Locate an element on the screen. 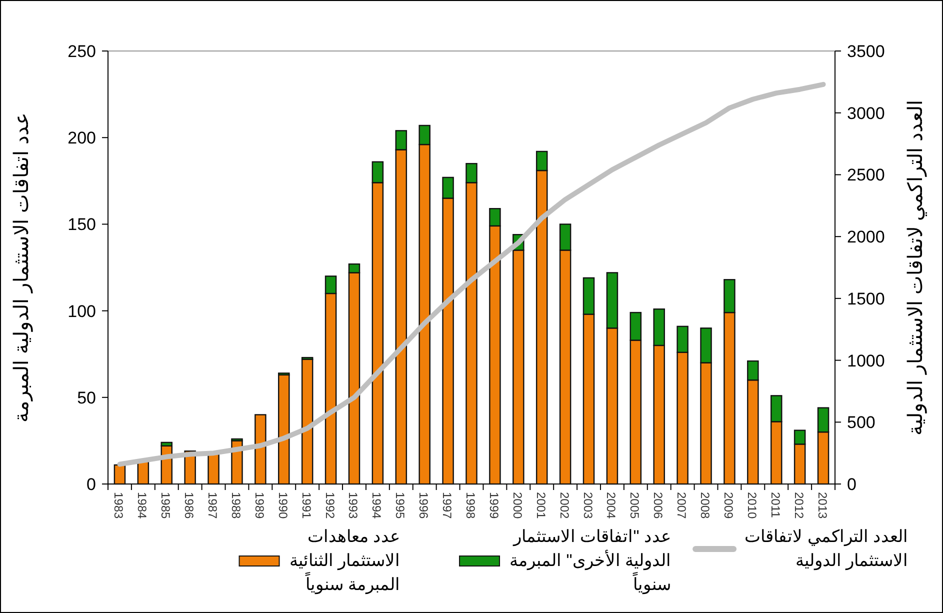  x-tick-label: 1987 is located at coordinates (213, 506).